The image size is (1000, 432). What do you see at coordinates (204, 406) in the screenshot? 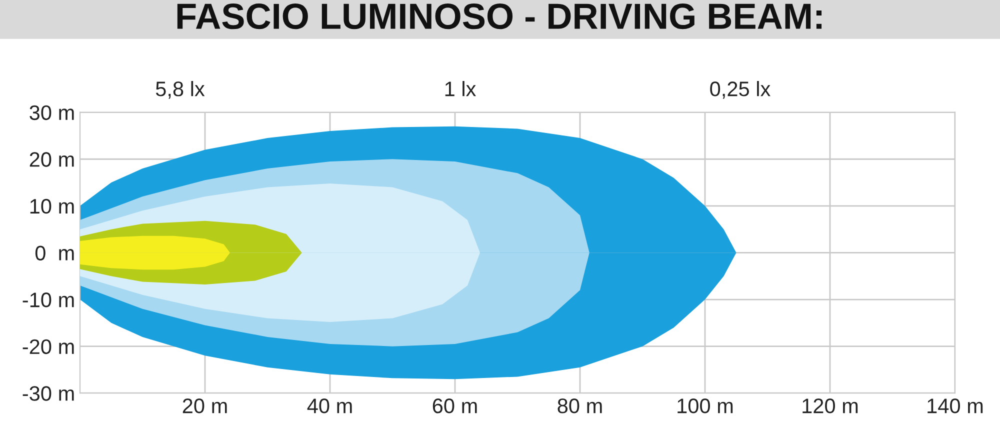
I see `x-tick-label: 20 m` at bounding box center [204, 406].